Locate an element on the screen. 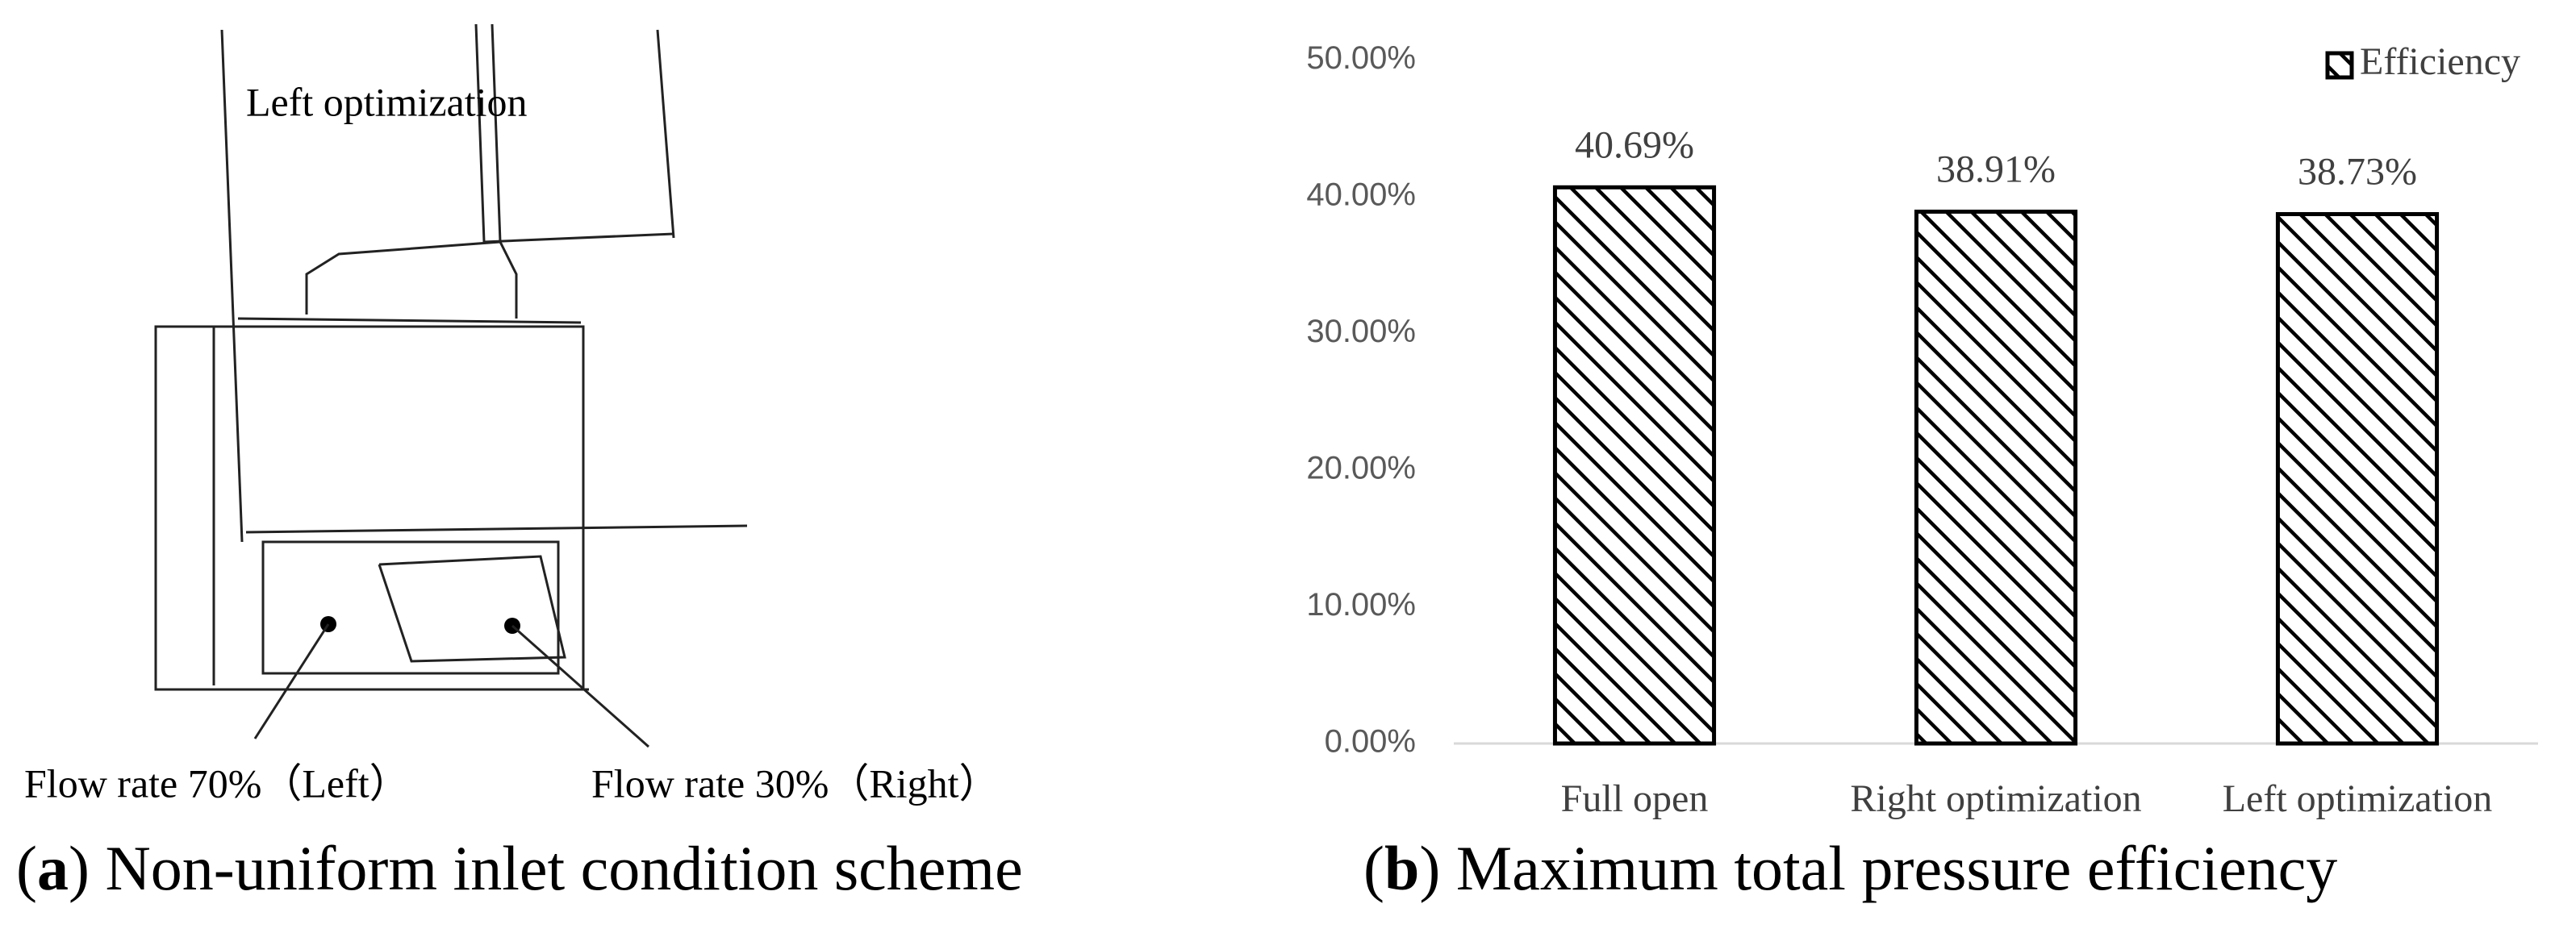  y-tick-label: 30.00% is located at coordinates (1361, 331).